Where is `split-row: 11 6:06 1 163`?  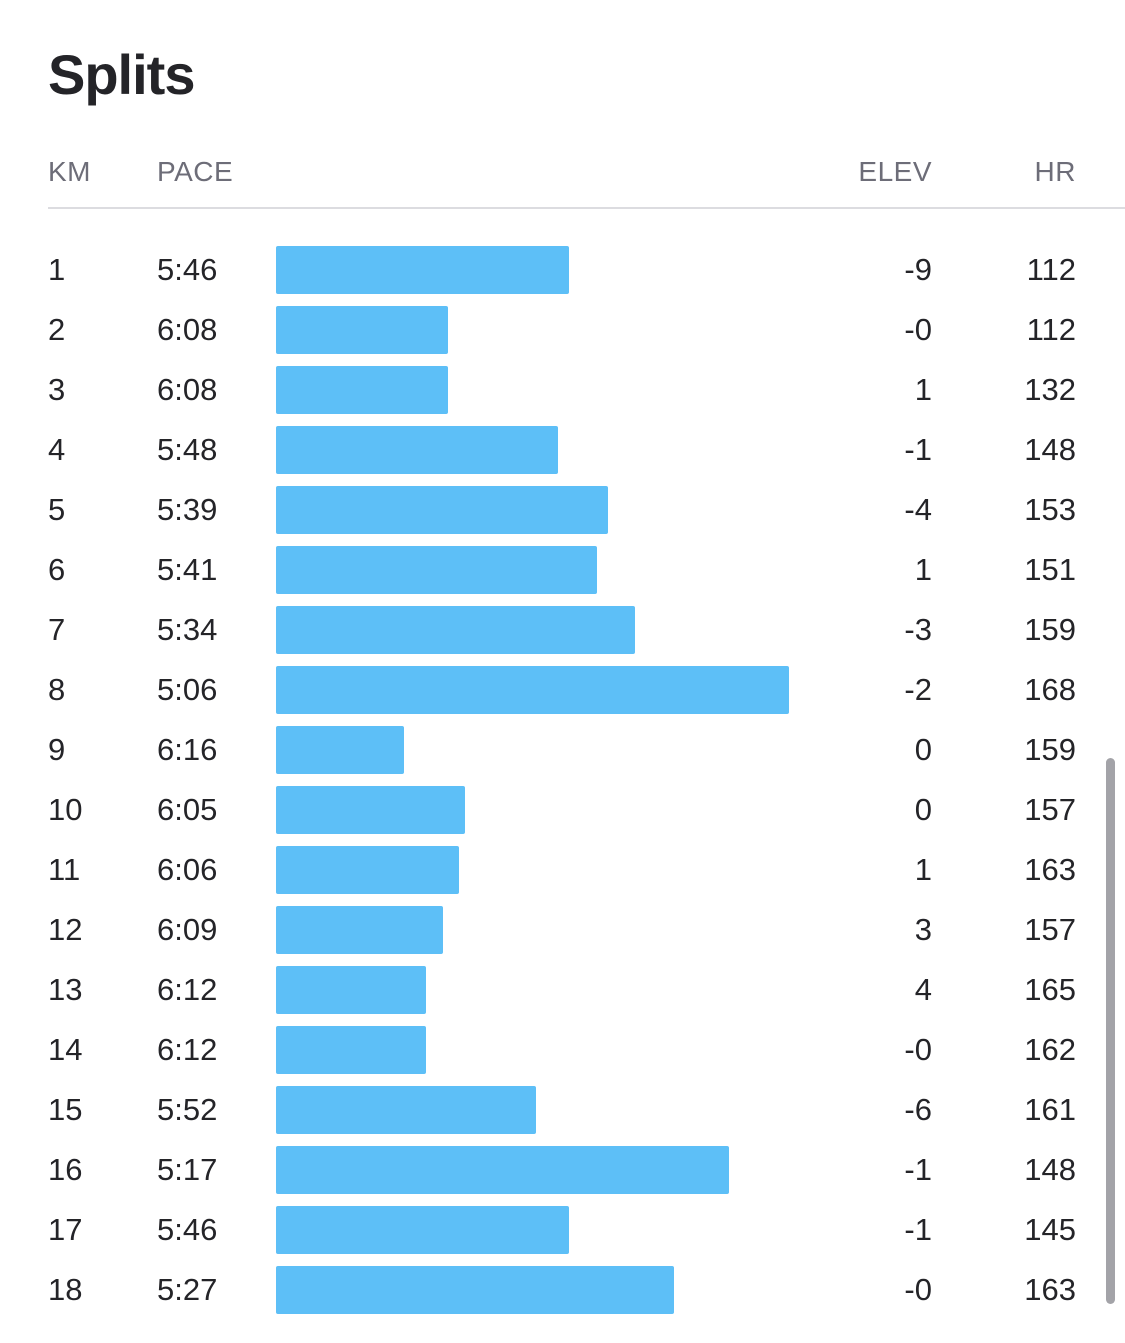
split-row: 11 6:06 1 163 is located at coordinates (562, 870).